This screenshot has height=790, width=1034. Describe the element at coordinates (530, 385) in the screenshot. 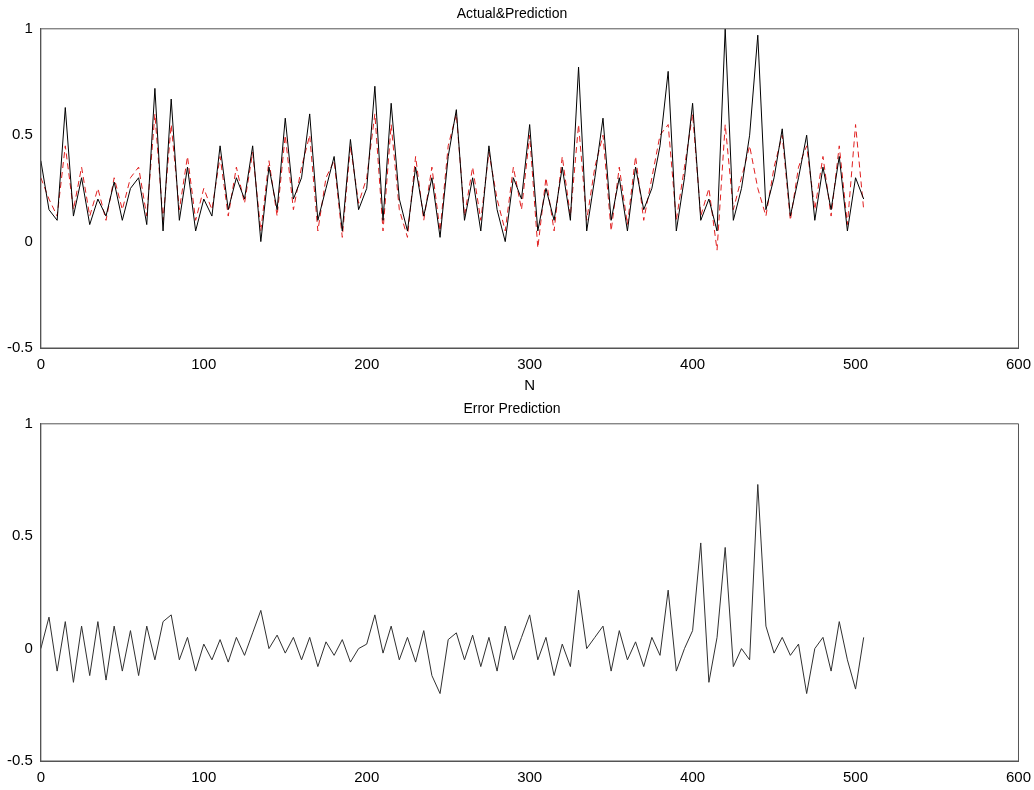

I see `x-axis-title: N` at that location.